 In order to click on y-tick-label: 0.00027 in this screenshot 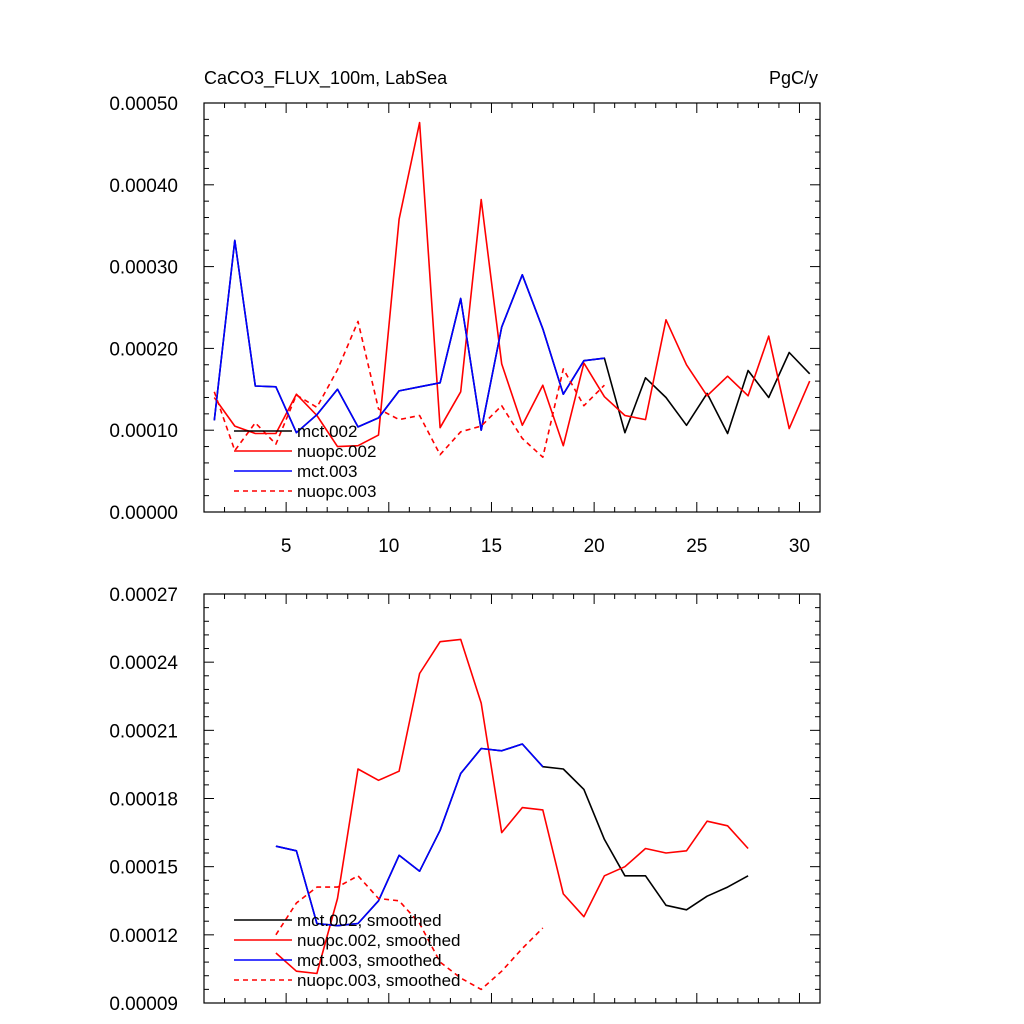, I will do `click(143, 595)`.